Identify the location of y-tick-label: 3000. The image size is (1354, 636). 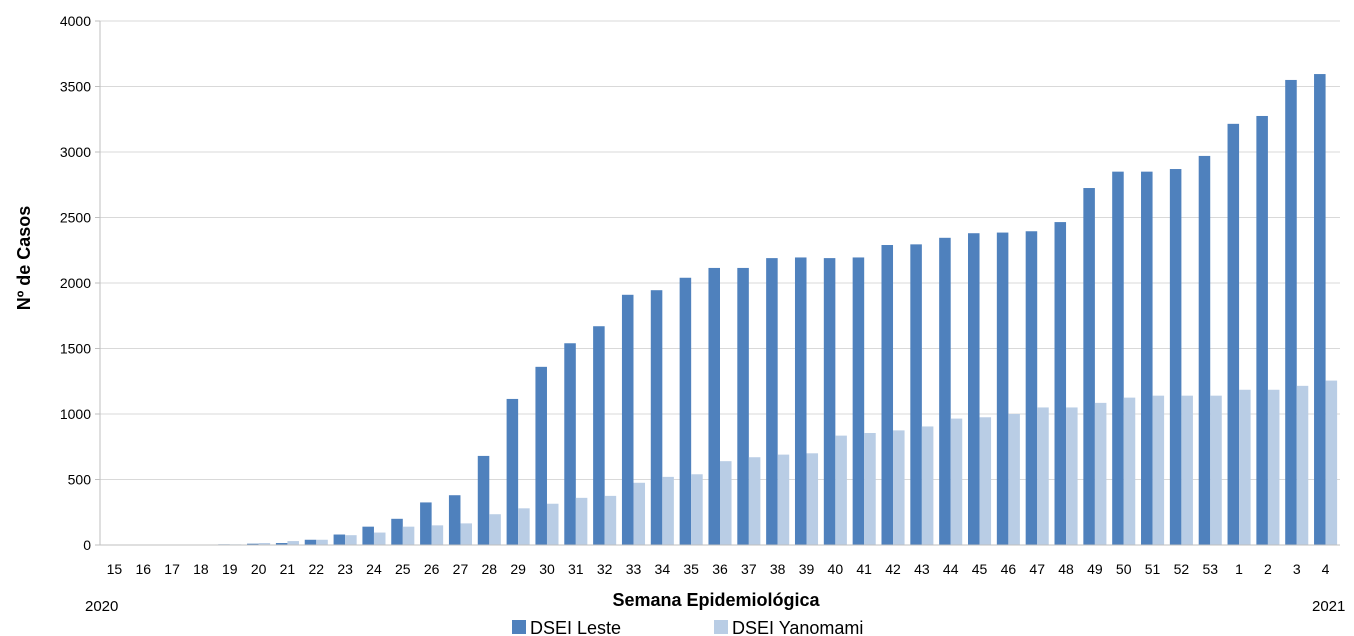
(75, 152).